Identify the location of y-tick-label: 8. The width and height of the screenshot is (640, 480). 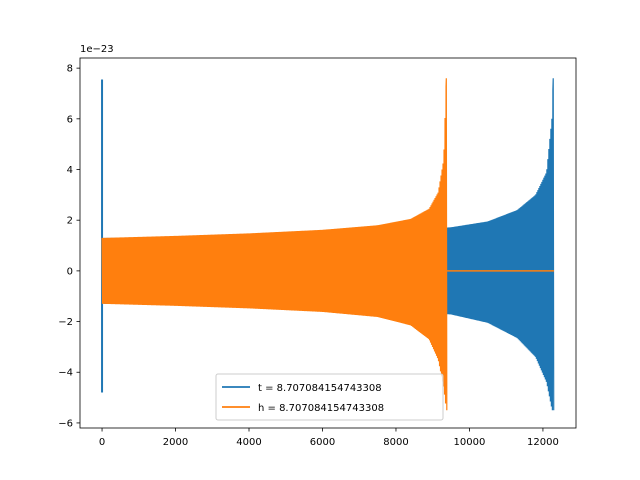
(70, 69).